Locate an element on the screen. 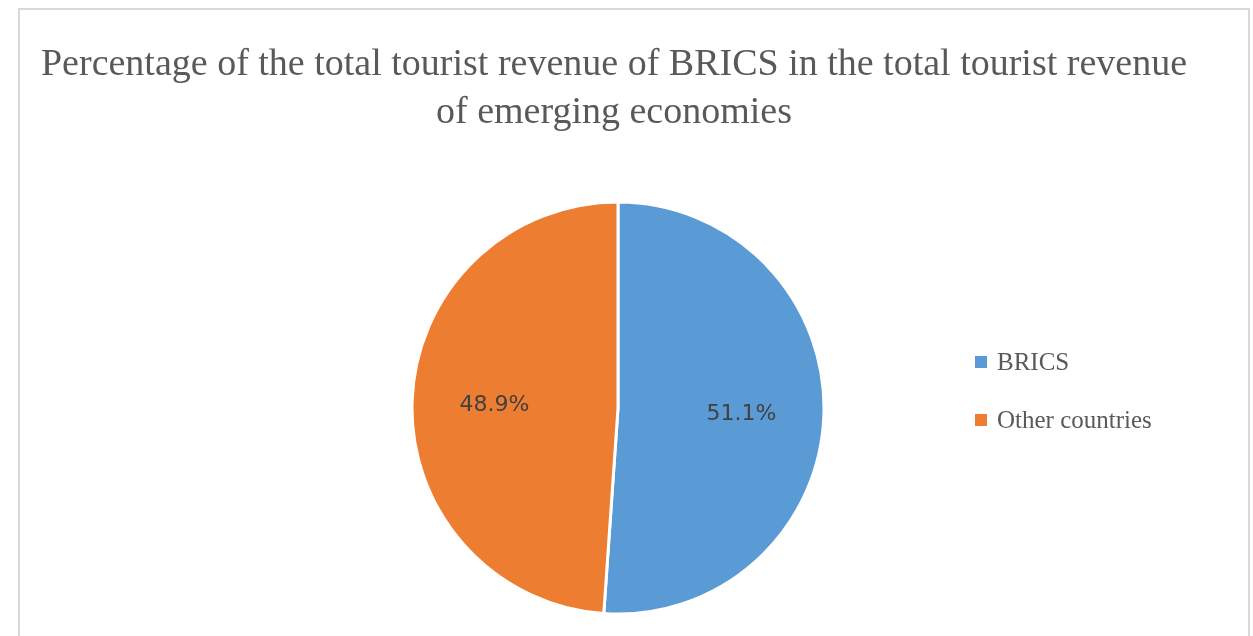  legend-label: BRICS is located at coordinates (1033, 362).